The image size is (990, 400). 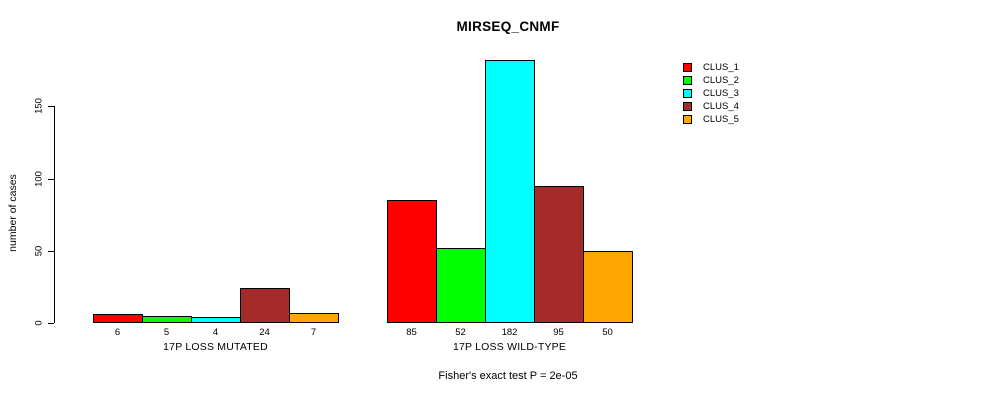 I want to click on legend-item: CLUS_1, so click(x=711, y=67).